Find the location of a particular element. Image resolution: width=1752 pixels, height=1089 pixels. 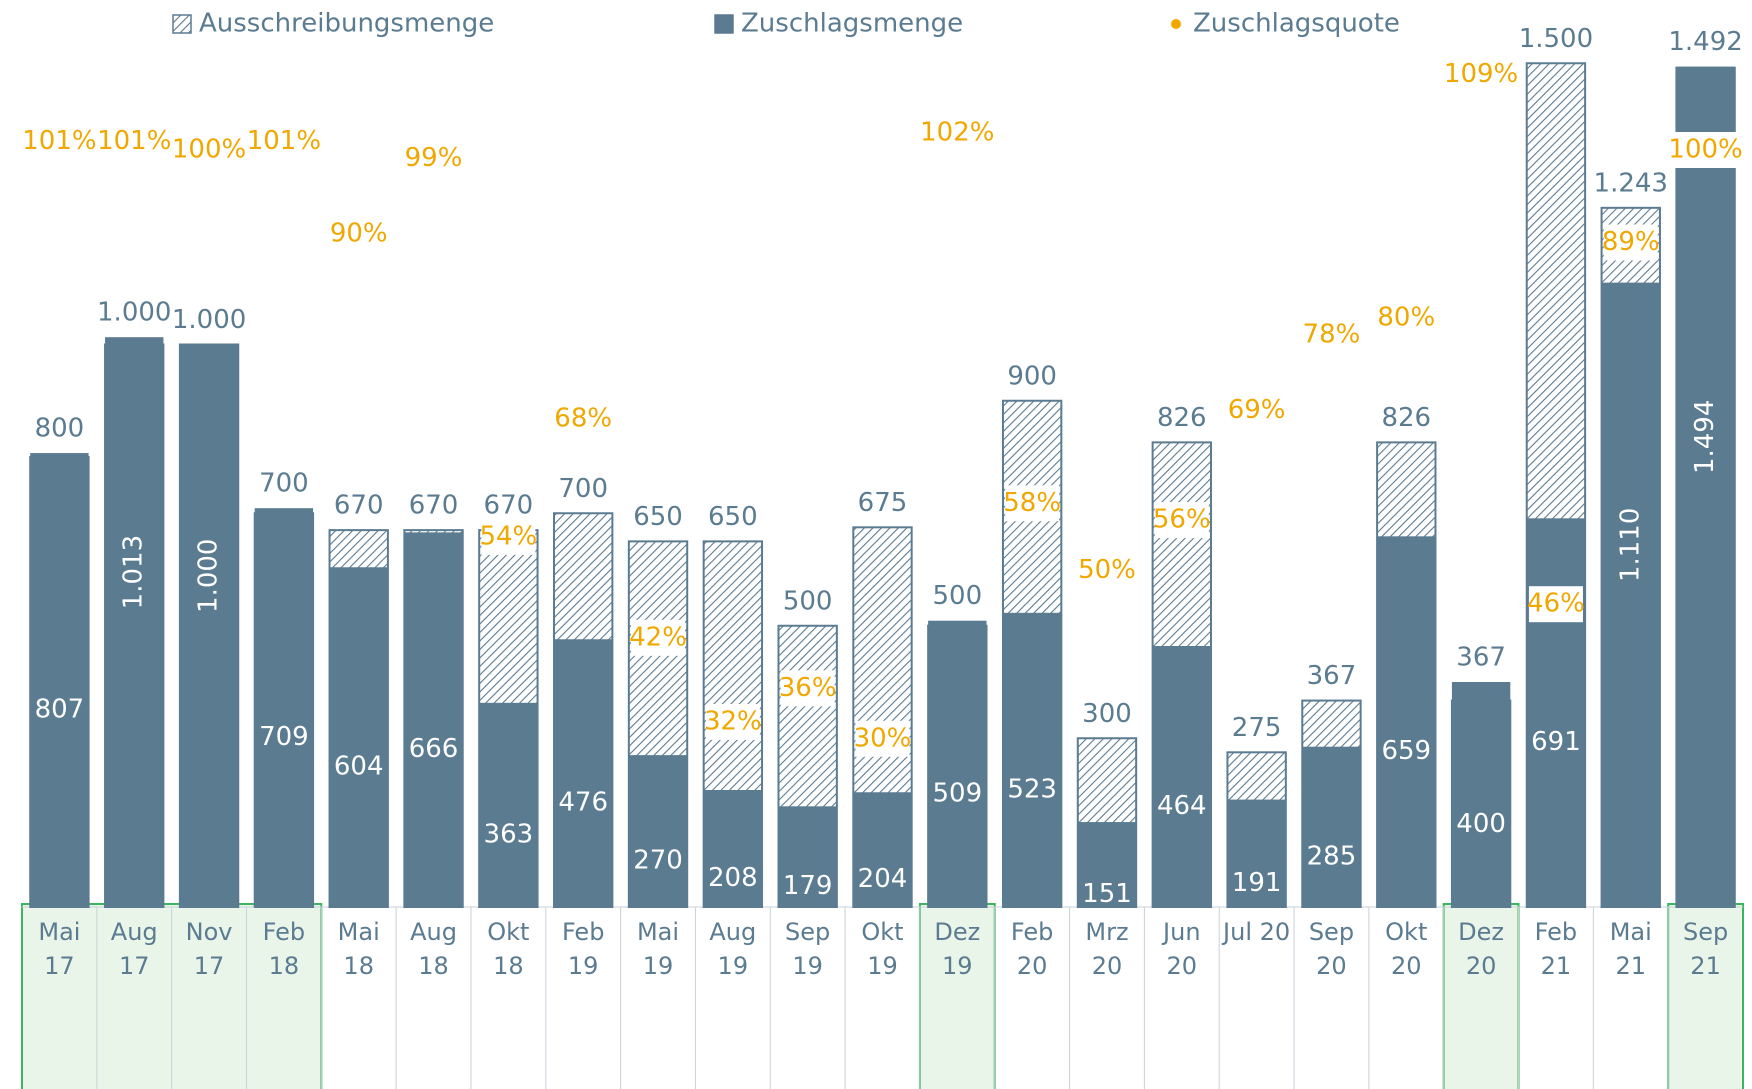

x-tick-label: Okt 19 is located at coordinates (882, 949).